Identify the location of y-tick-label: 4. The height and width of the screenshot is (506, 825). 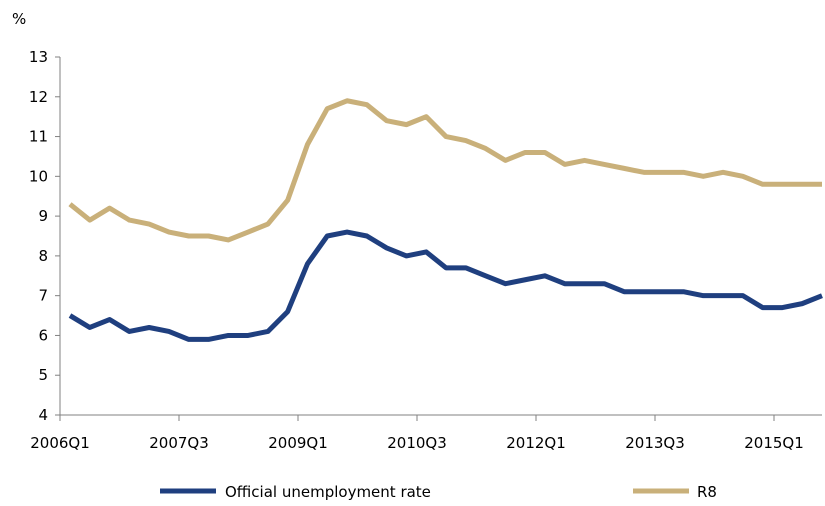
(43, 415).